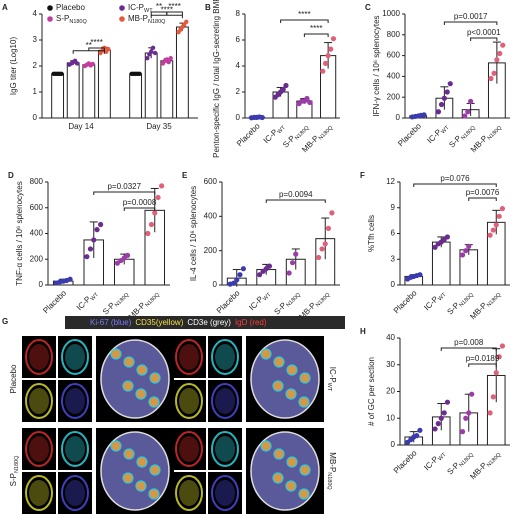  Describe the element at coordinates (393, 207) in the screenshot. I see `y-tick-label: 9` at that location.